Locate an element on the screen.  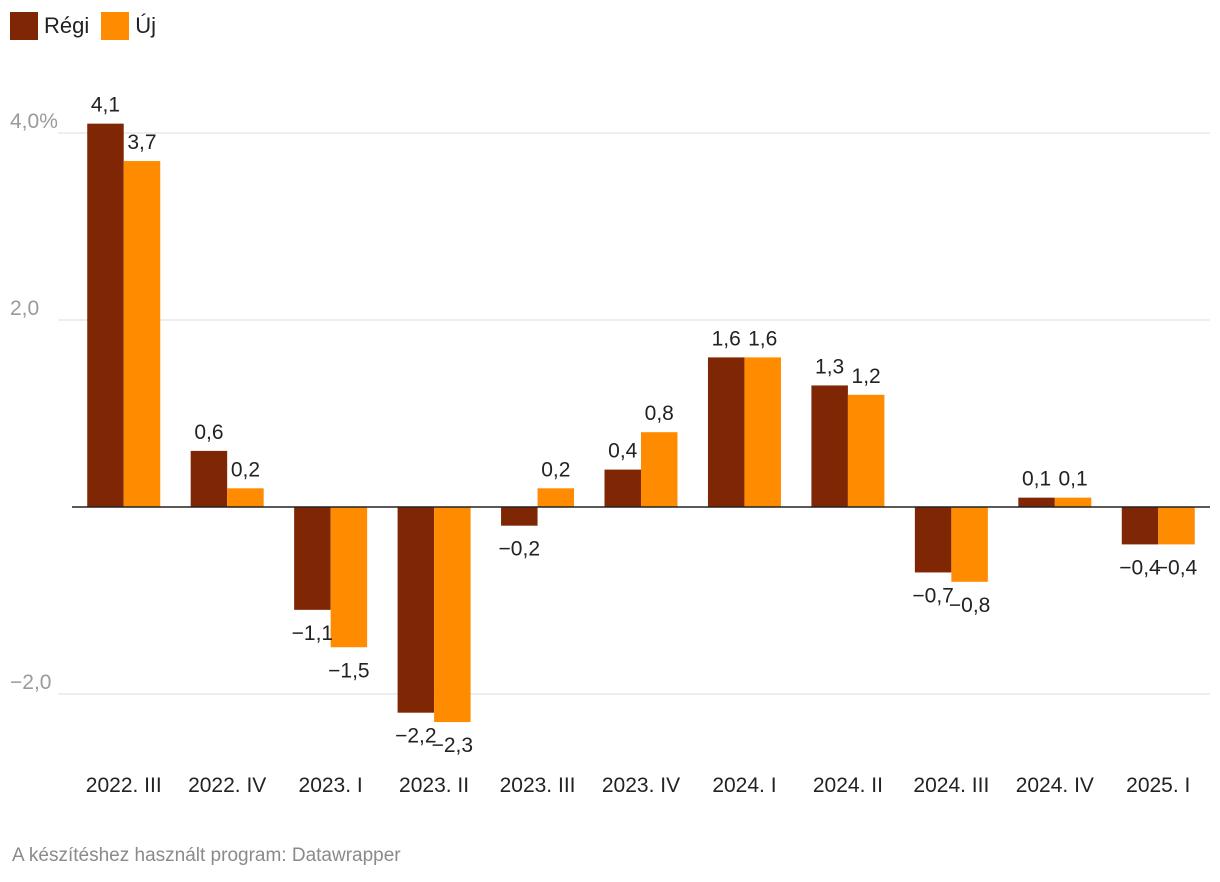
x-tick-label: 2023. IV is located at coordinates (641, 785).